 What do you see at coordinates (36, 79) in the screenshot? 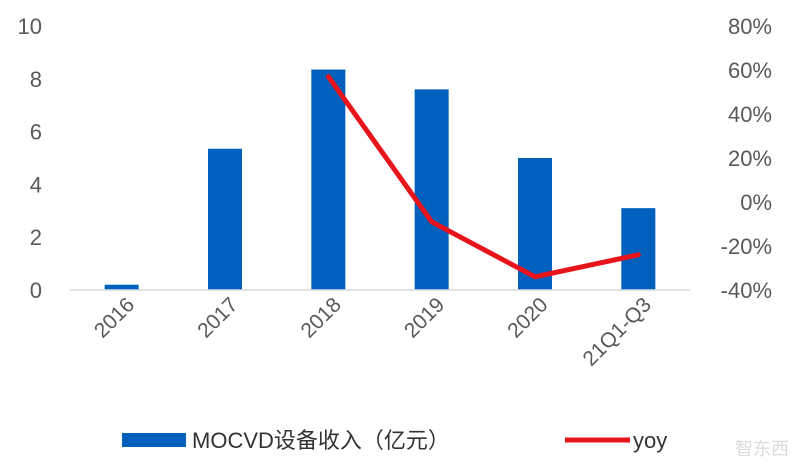
I see `left-tick-label: 8` at bounding box center [36, 79].